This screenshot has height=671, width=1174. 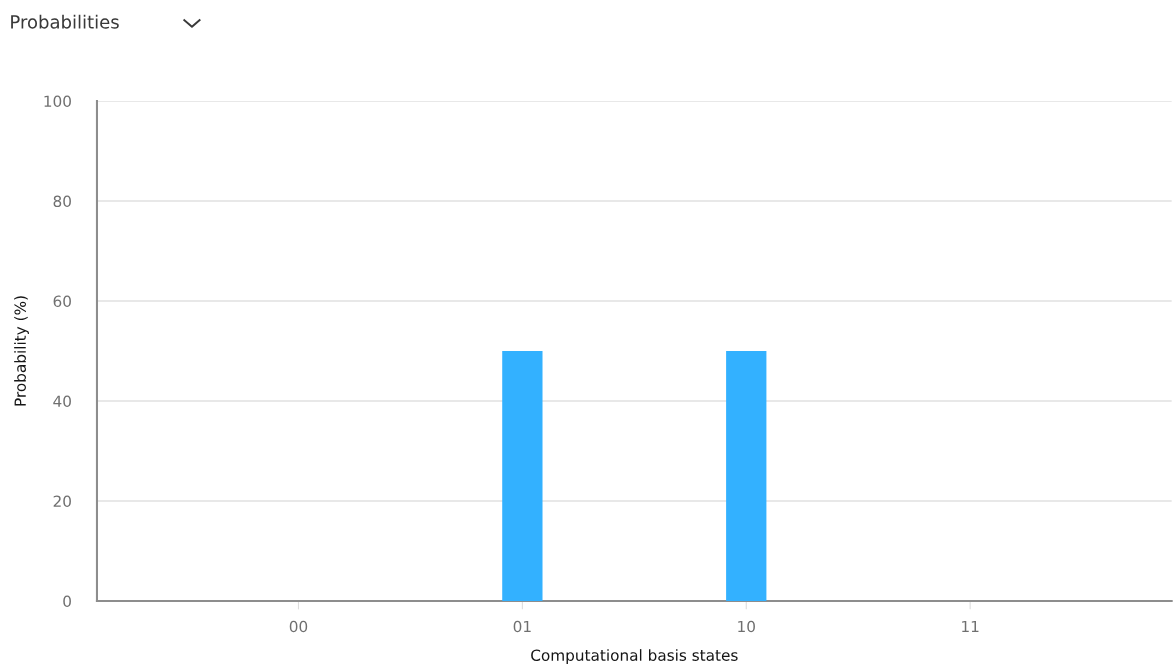 I want to click on x-axis-title: Computational basis states, so click(x=634, y=656).